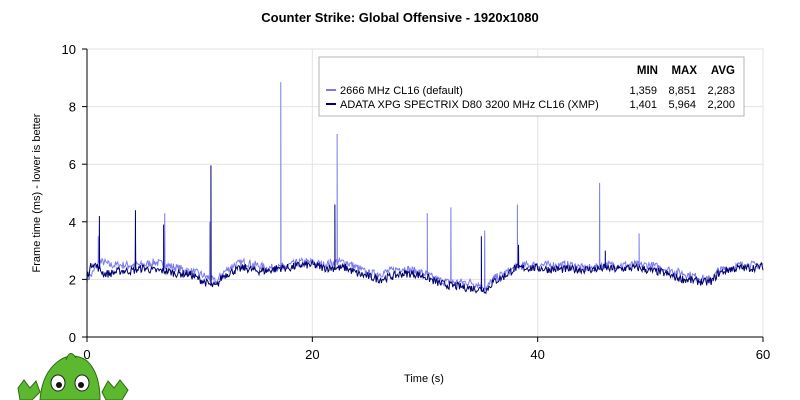 This screenshot has width=800, height=400. I want to click on y-tick-label: 0, so click(72, 337).